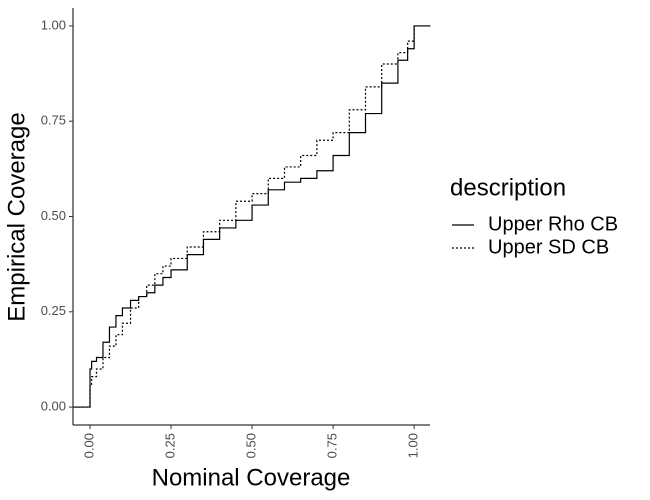 This screenshot has height=500, width=650. I want to click on legend-label: Upper Rho CB, so click(553, 224).